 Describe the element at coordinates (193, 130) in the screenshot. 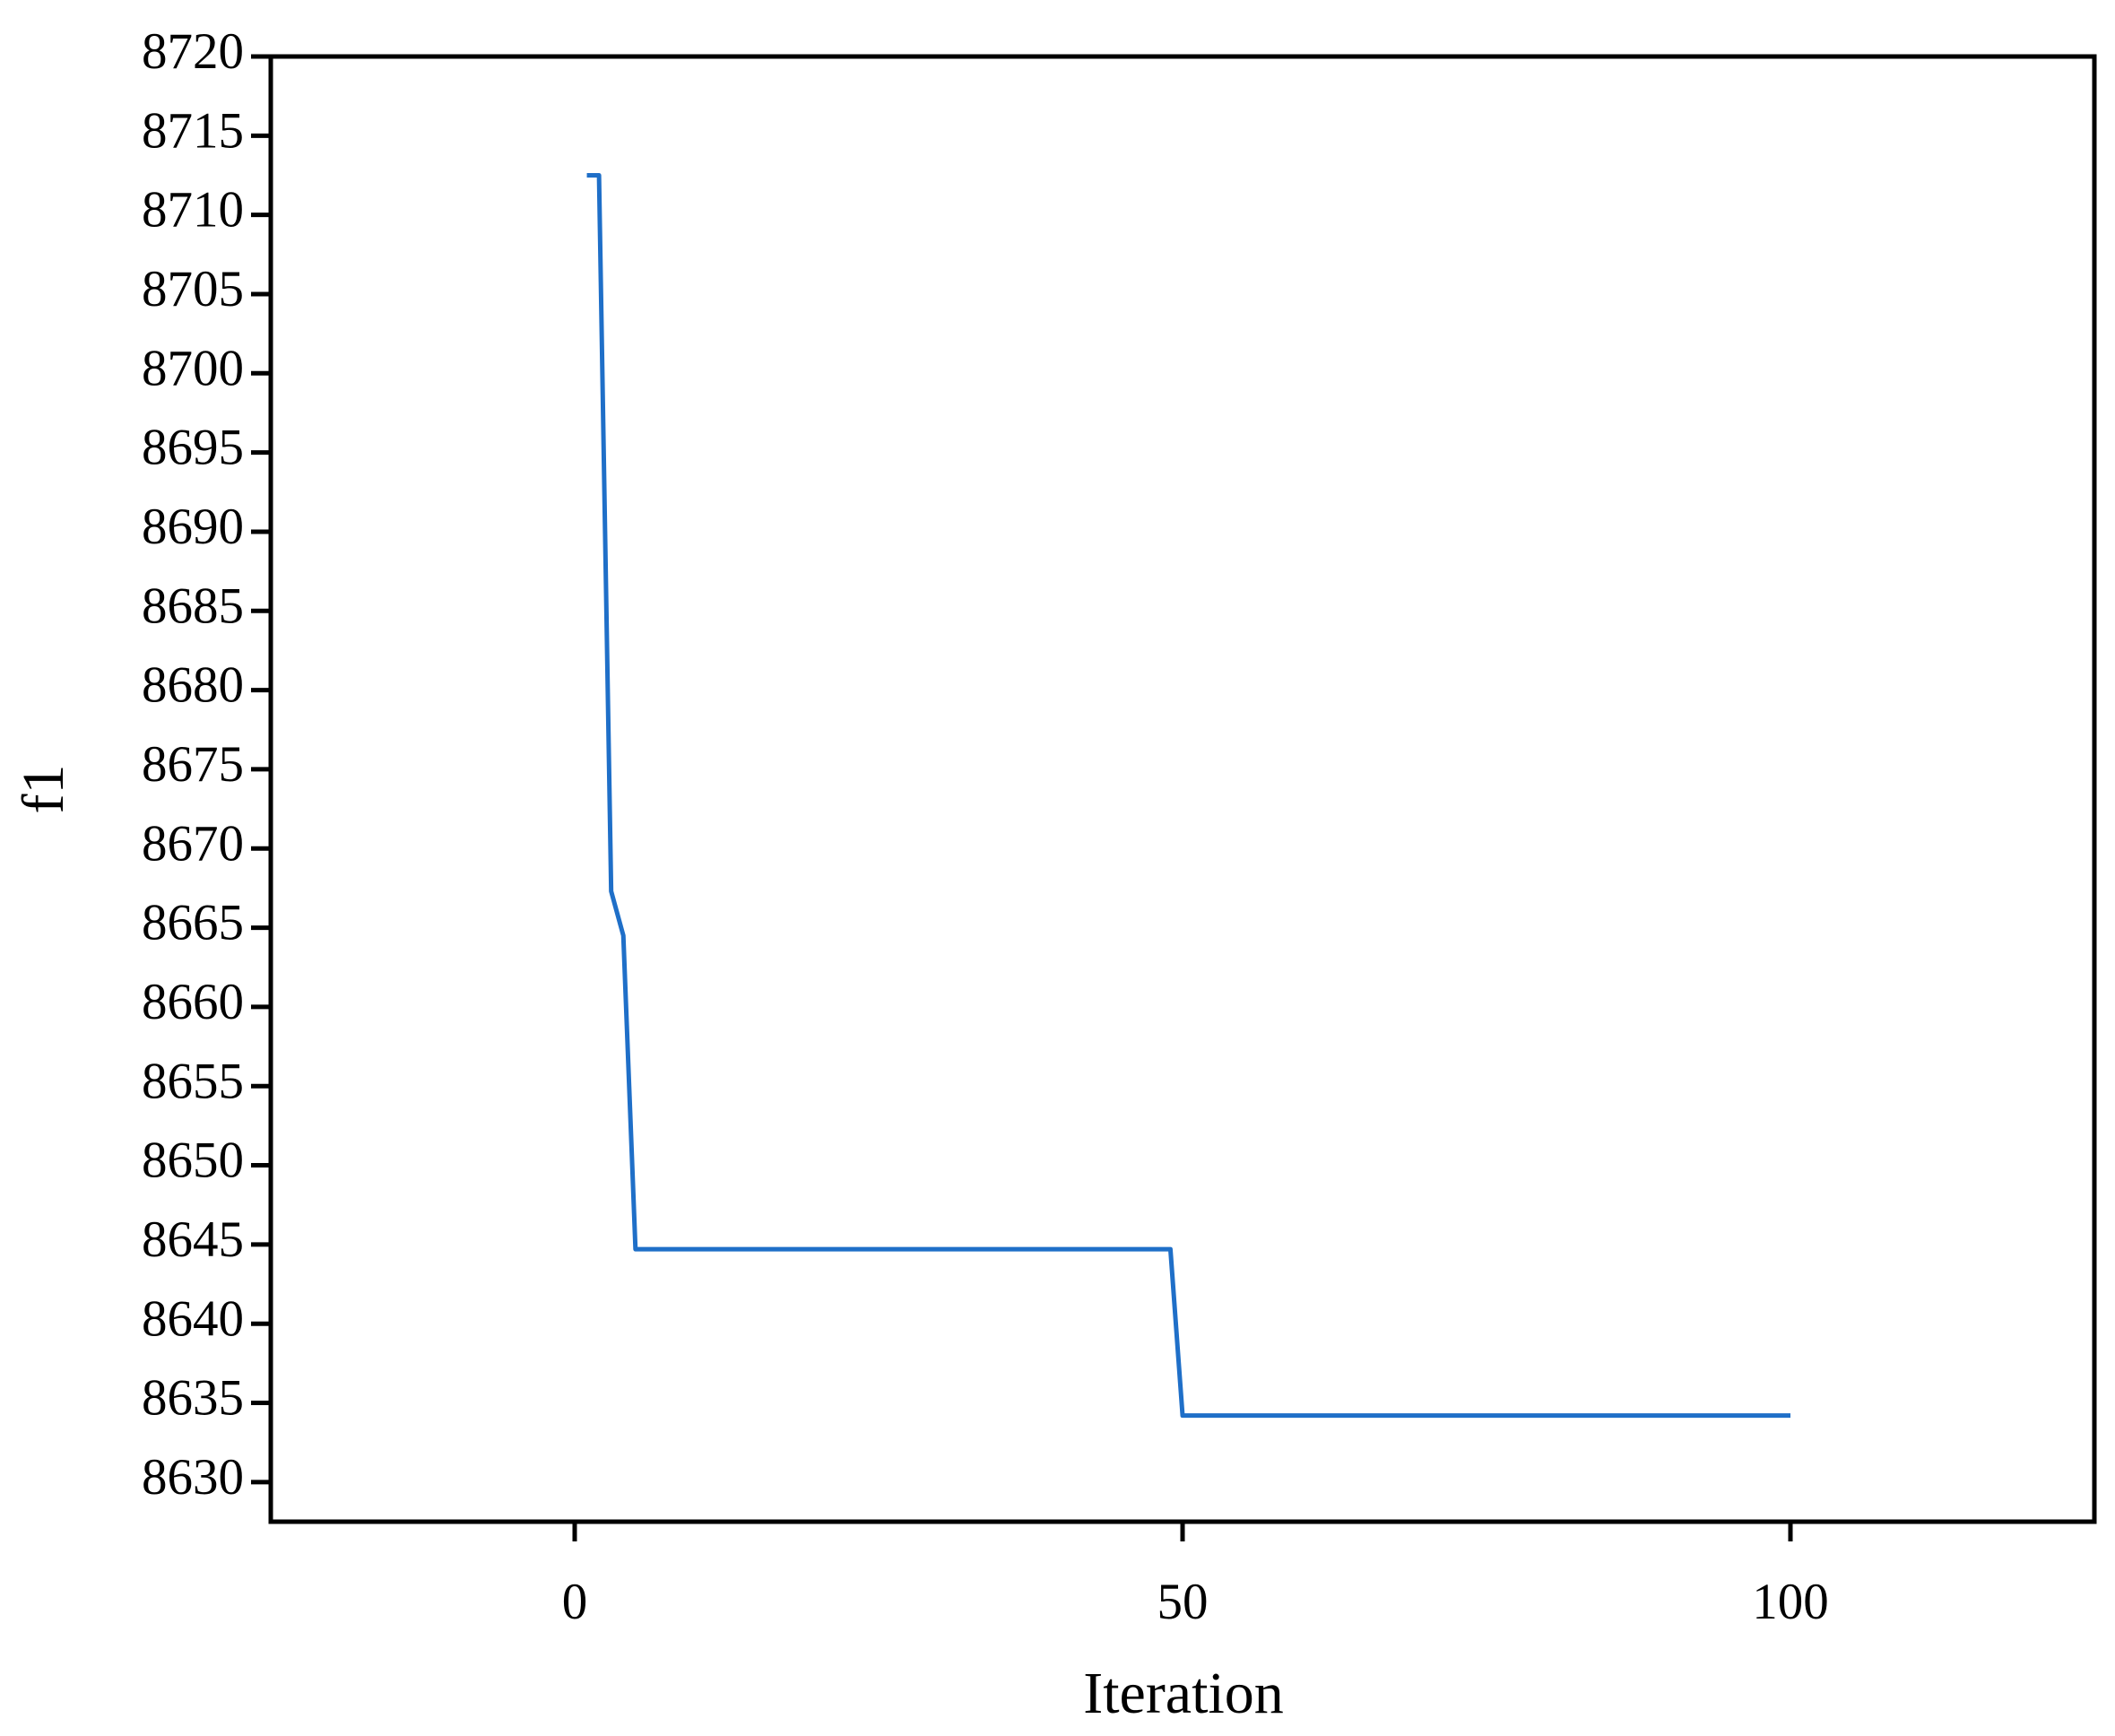

I see `y-tick-label: 8715` at that location.